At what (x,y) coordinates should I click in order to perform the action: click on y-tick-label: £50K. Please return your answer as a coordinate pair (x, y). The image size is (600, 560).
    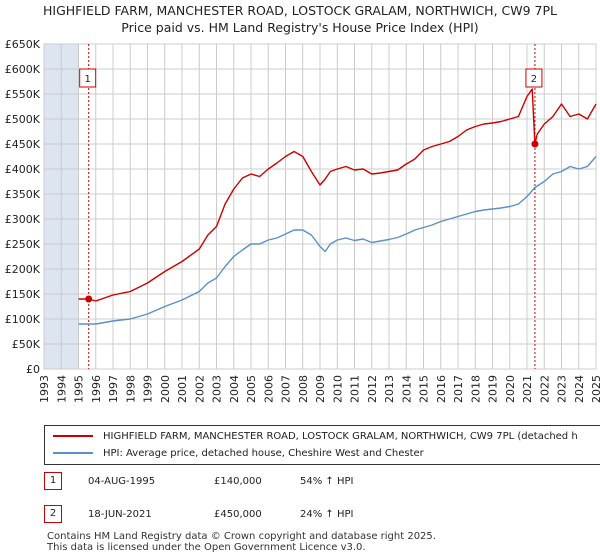
    Looking at the image, I should click on (26, 344).